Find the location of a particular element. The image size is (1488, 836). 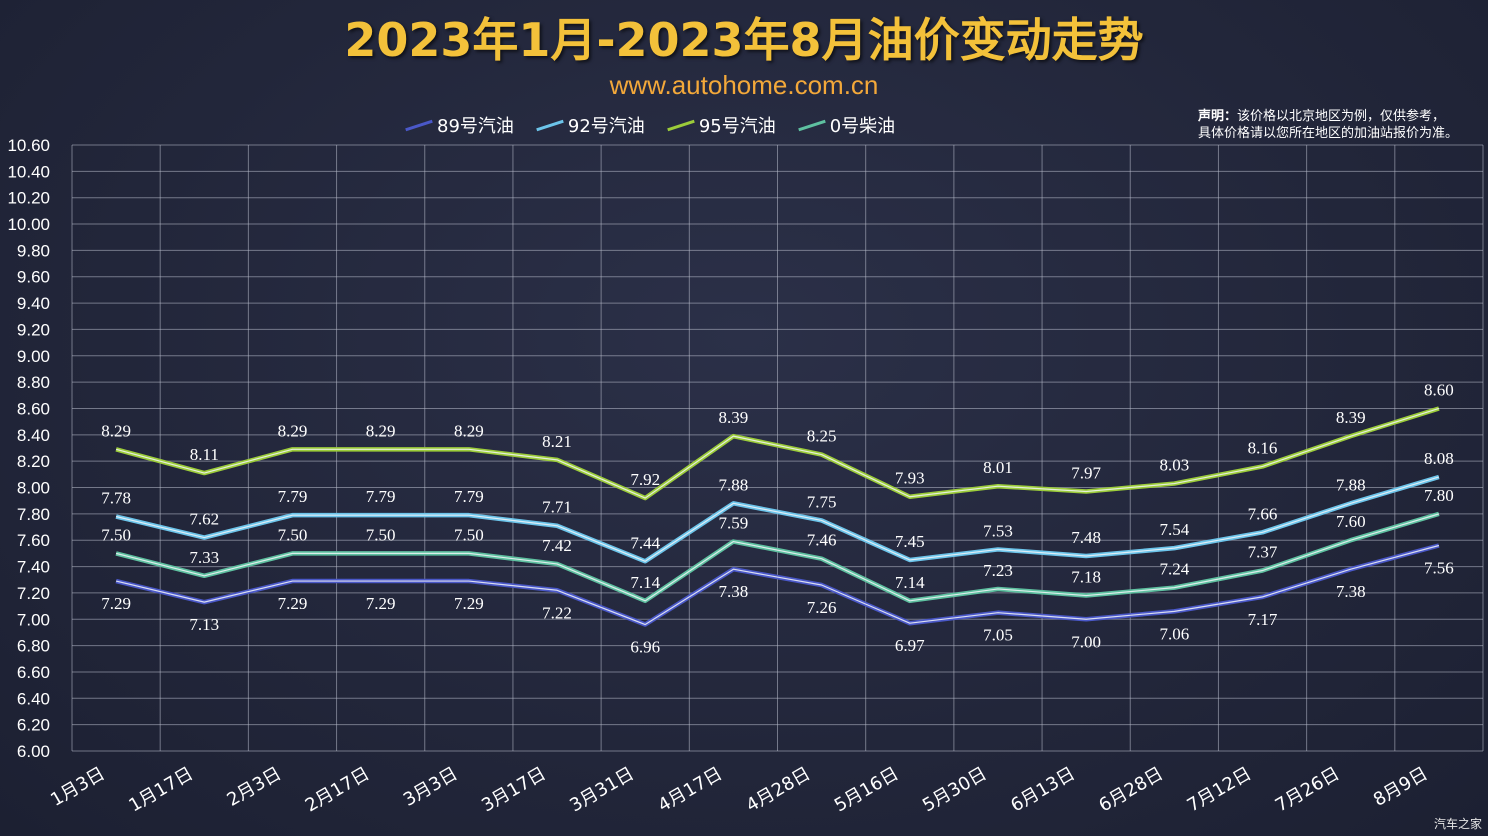

y-tick-label: 9.00 is located at coordinates (33, 356).